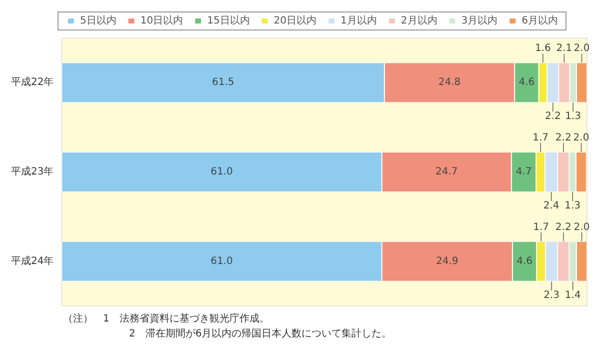  Describe the element at coordinates (32, 82) in the screenshot. I see `y-tick-label: 平成22年` at that location.